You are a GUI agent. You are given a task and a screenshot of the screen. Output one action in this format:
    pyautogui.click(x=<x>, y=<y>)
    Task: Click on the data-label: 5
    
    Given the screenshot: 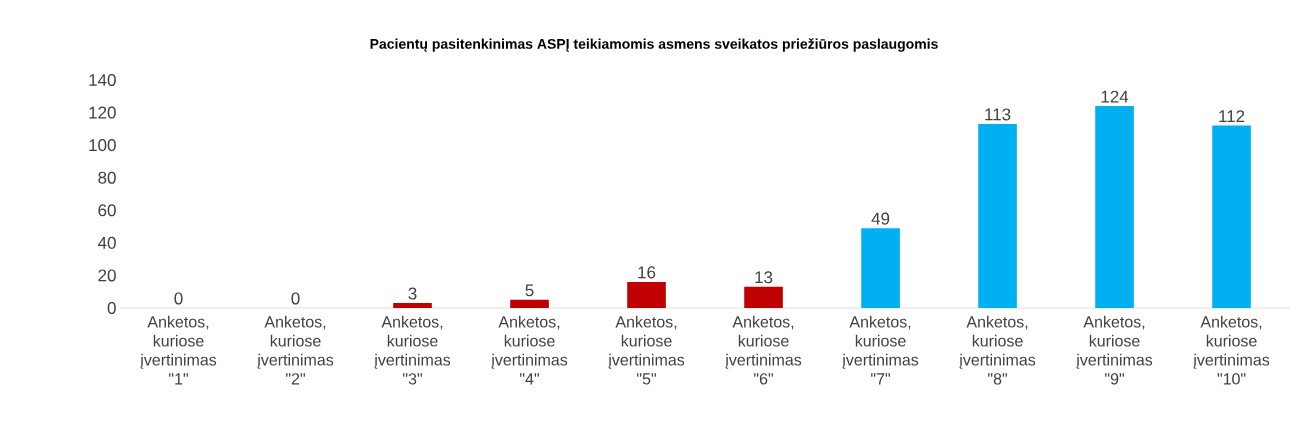 What is the action you would take?
    pyautogui.click(x=529, y=290)
    